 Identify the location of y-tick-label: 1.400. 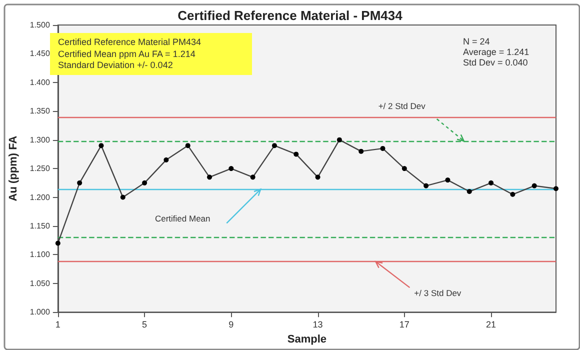
(40, 82).